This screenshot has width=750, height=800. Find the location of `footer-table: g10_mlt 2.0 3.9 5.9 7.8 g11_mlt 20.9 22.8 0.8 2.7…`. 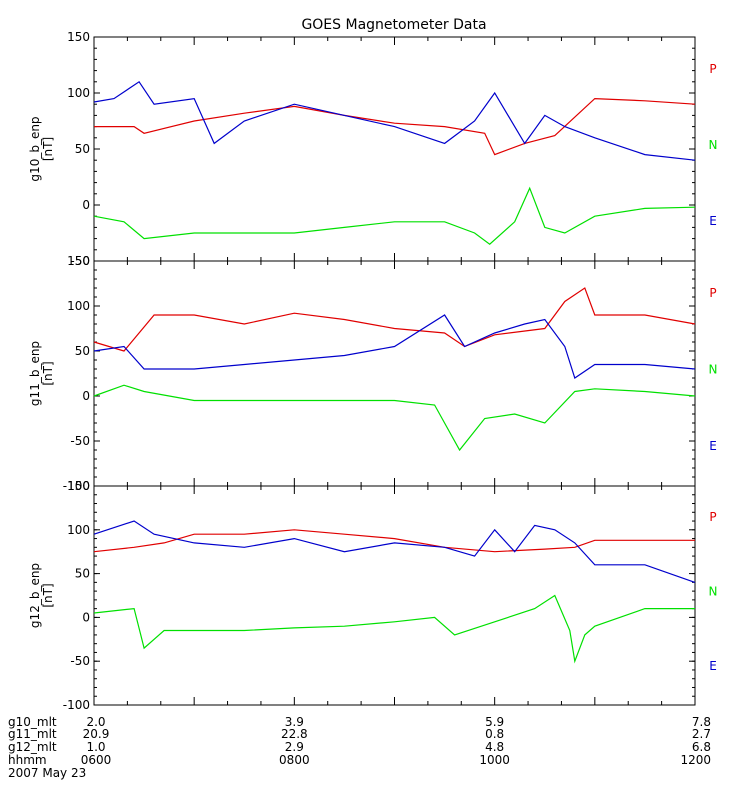

footer-table: g10_mlt 2.0 3.9 5.9 7.8 g11_mlt 20.9 22.8 0.8 2.7… is located at coordinates (359, 747).